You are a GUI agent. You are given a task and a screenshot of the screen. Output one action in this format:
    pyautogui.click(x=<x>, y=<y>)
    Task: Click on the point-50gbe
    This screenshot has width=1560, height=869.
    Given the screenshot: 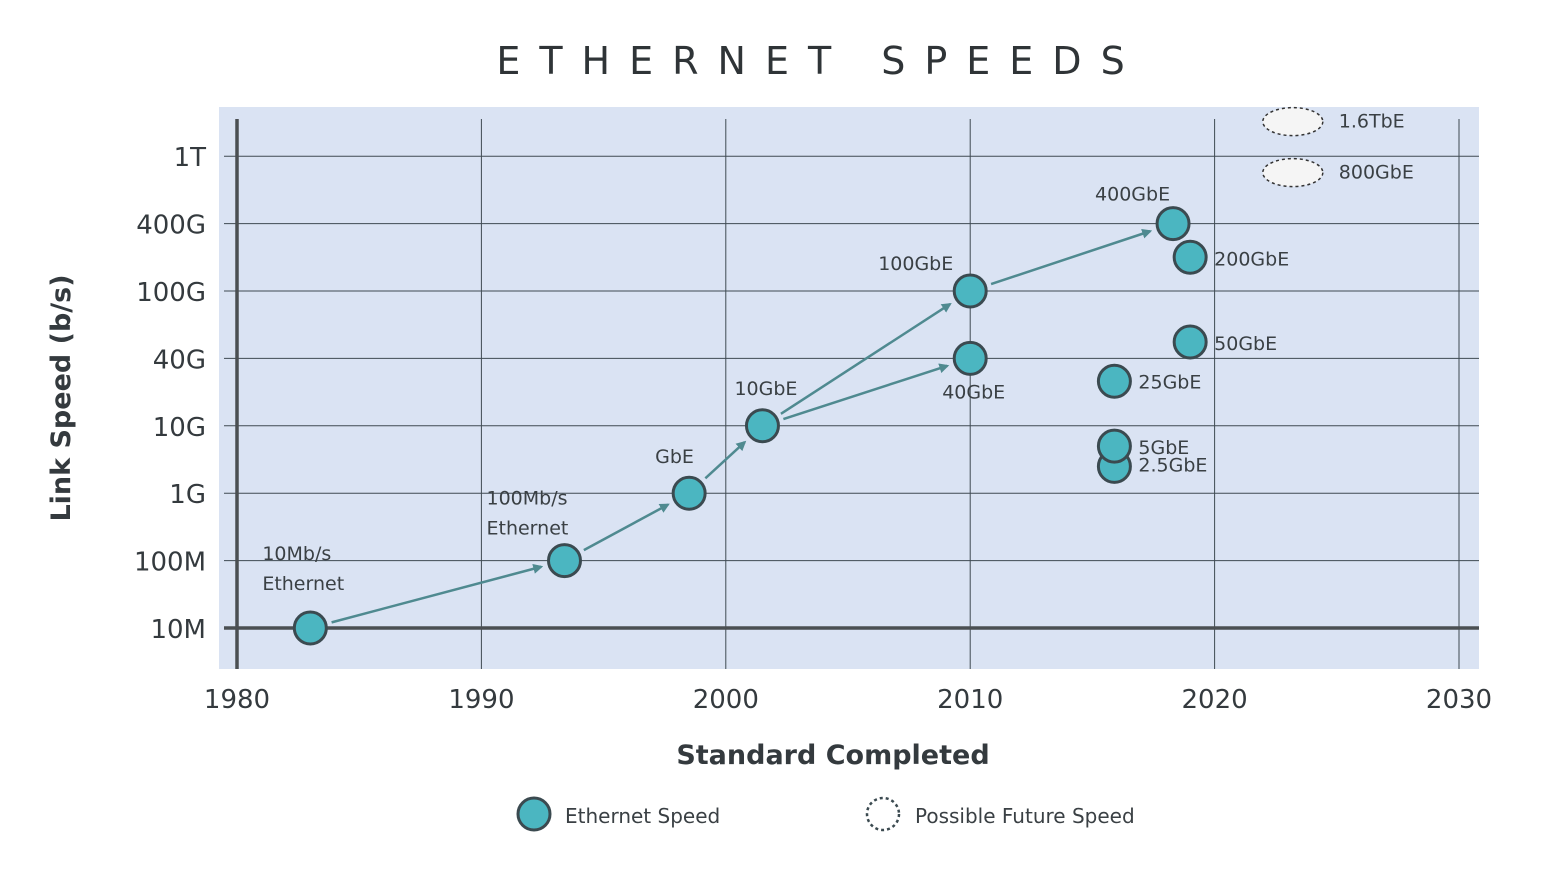 What is the action you would take?
    pyautogui.click(x=1190, y=342)
    